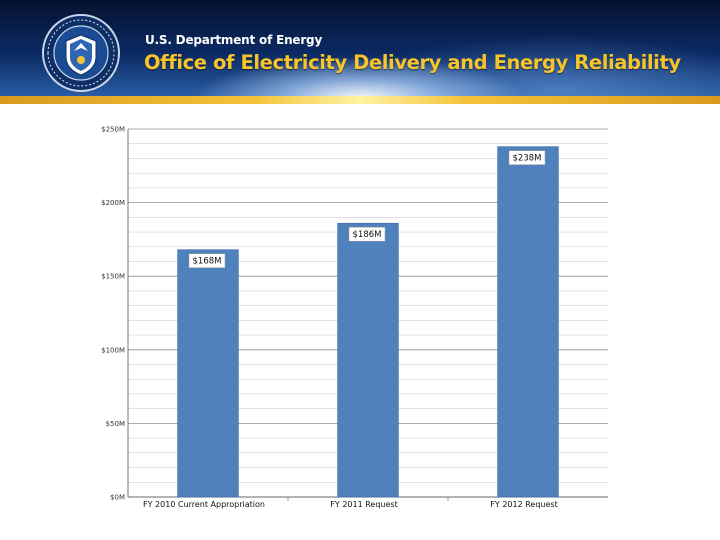 This screenshot has height=540, width=720. What do you see at coordinates (115, 424) in the screenshot?
I see `y-tick-label: $50M` at bounding box center [115, 424].